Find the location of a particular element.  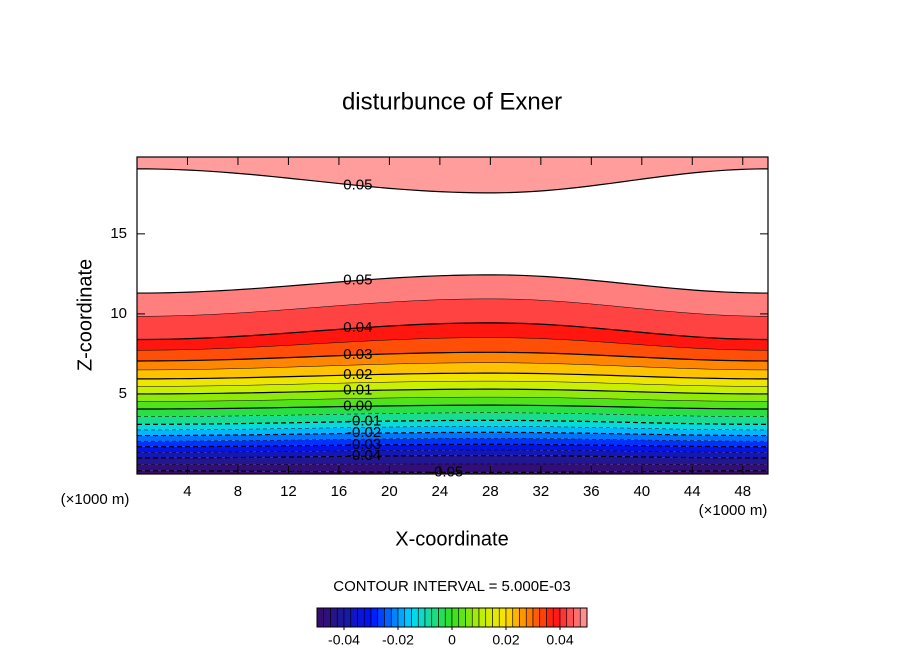

contour-label: -0.03 is located at coordinates (364, 444).